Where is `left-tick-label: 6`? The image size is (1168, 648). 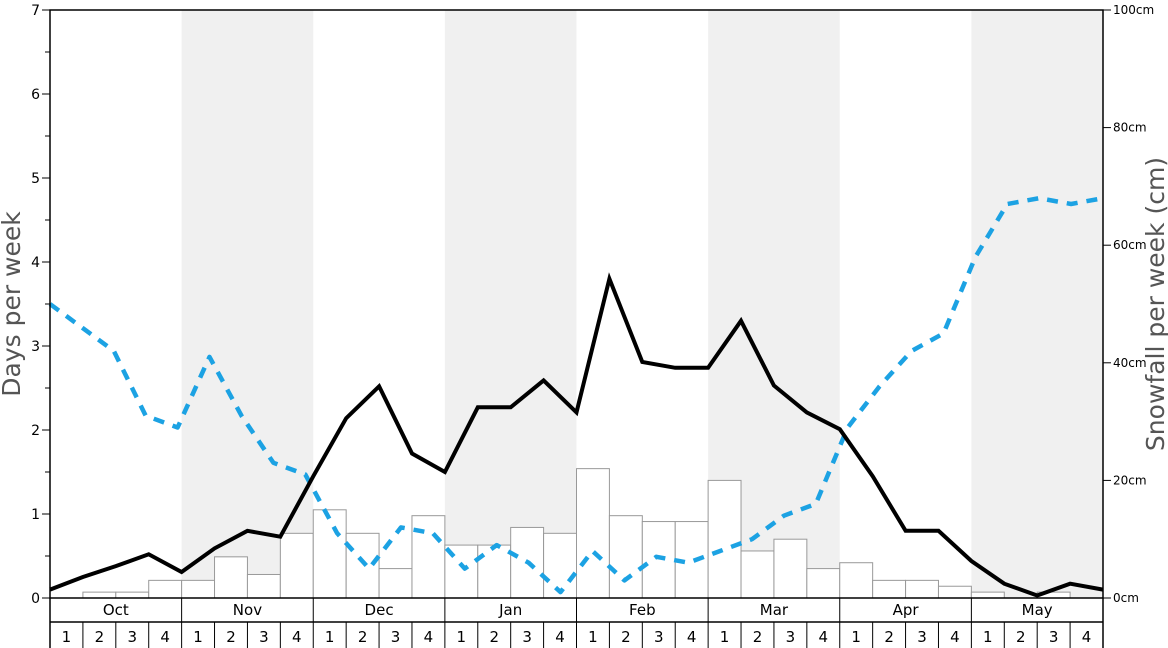 left-tick-label: 6 is located at coordinates (35, 95).